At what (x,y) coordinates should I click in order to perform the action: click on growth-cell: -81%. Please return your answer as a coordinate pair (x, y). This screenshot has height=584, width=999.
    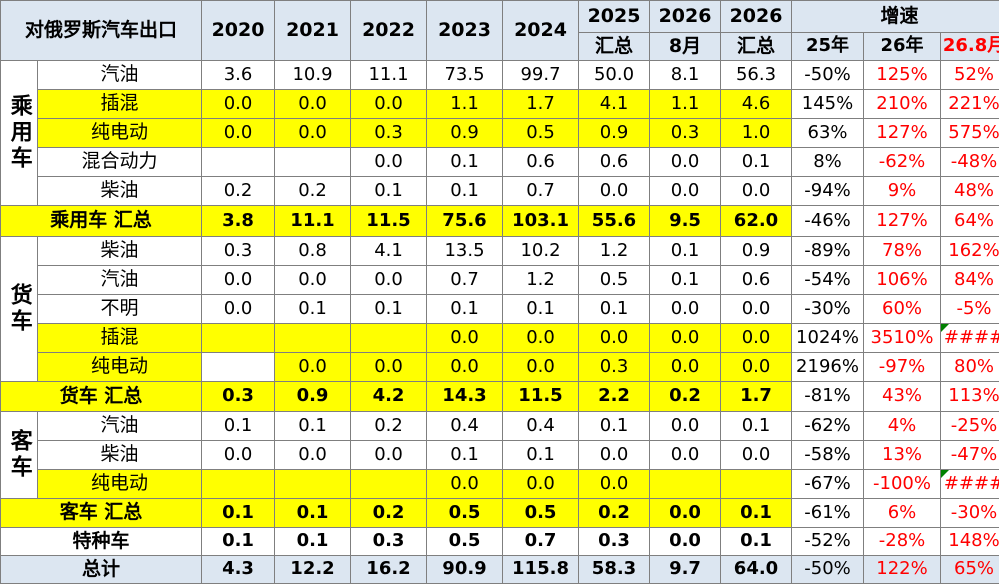
    Looking at the image, I should click on (828, 397).